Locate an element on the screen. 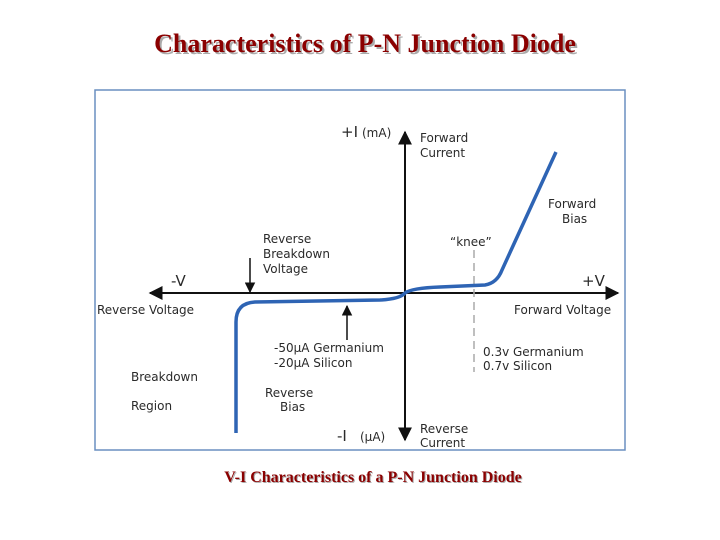  label: -50μA Germanium is located at coordinates (329, 348).